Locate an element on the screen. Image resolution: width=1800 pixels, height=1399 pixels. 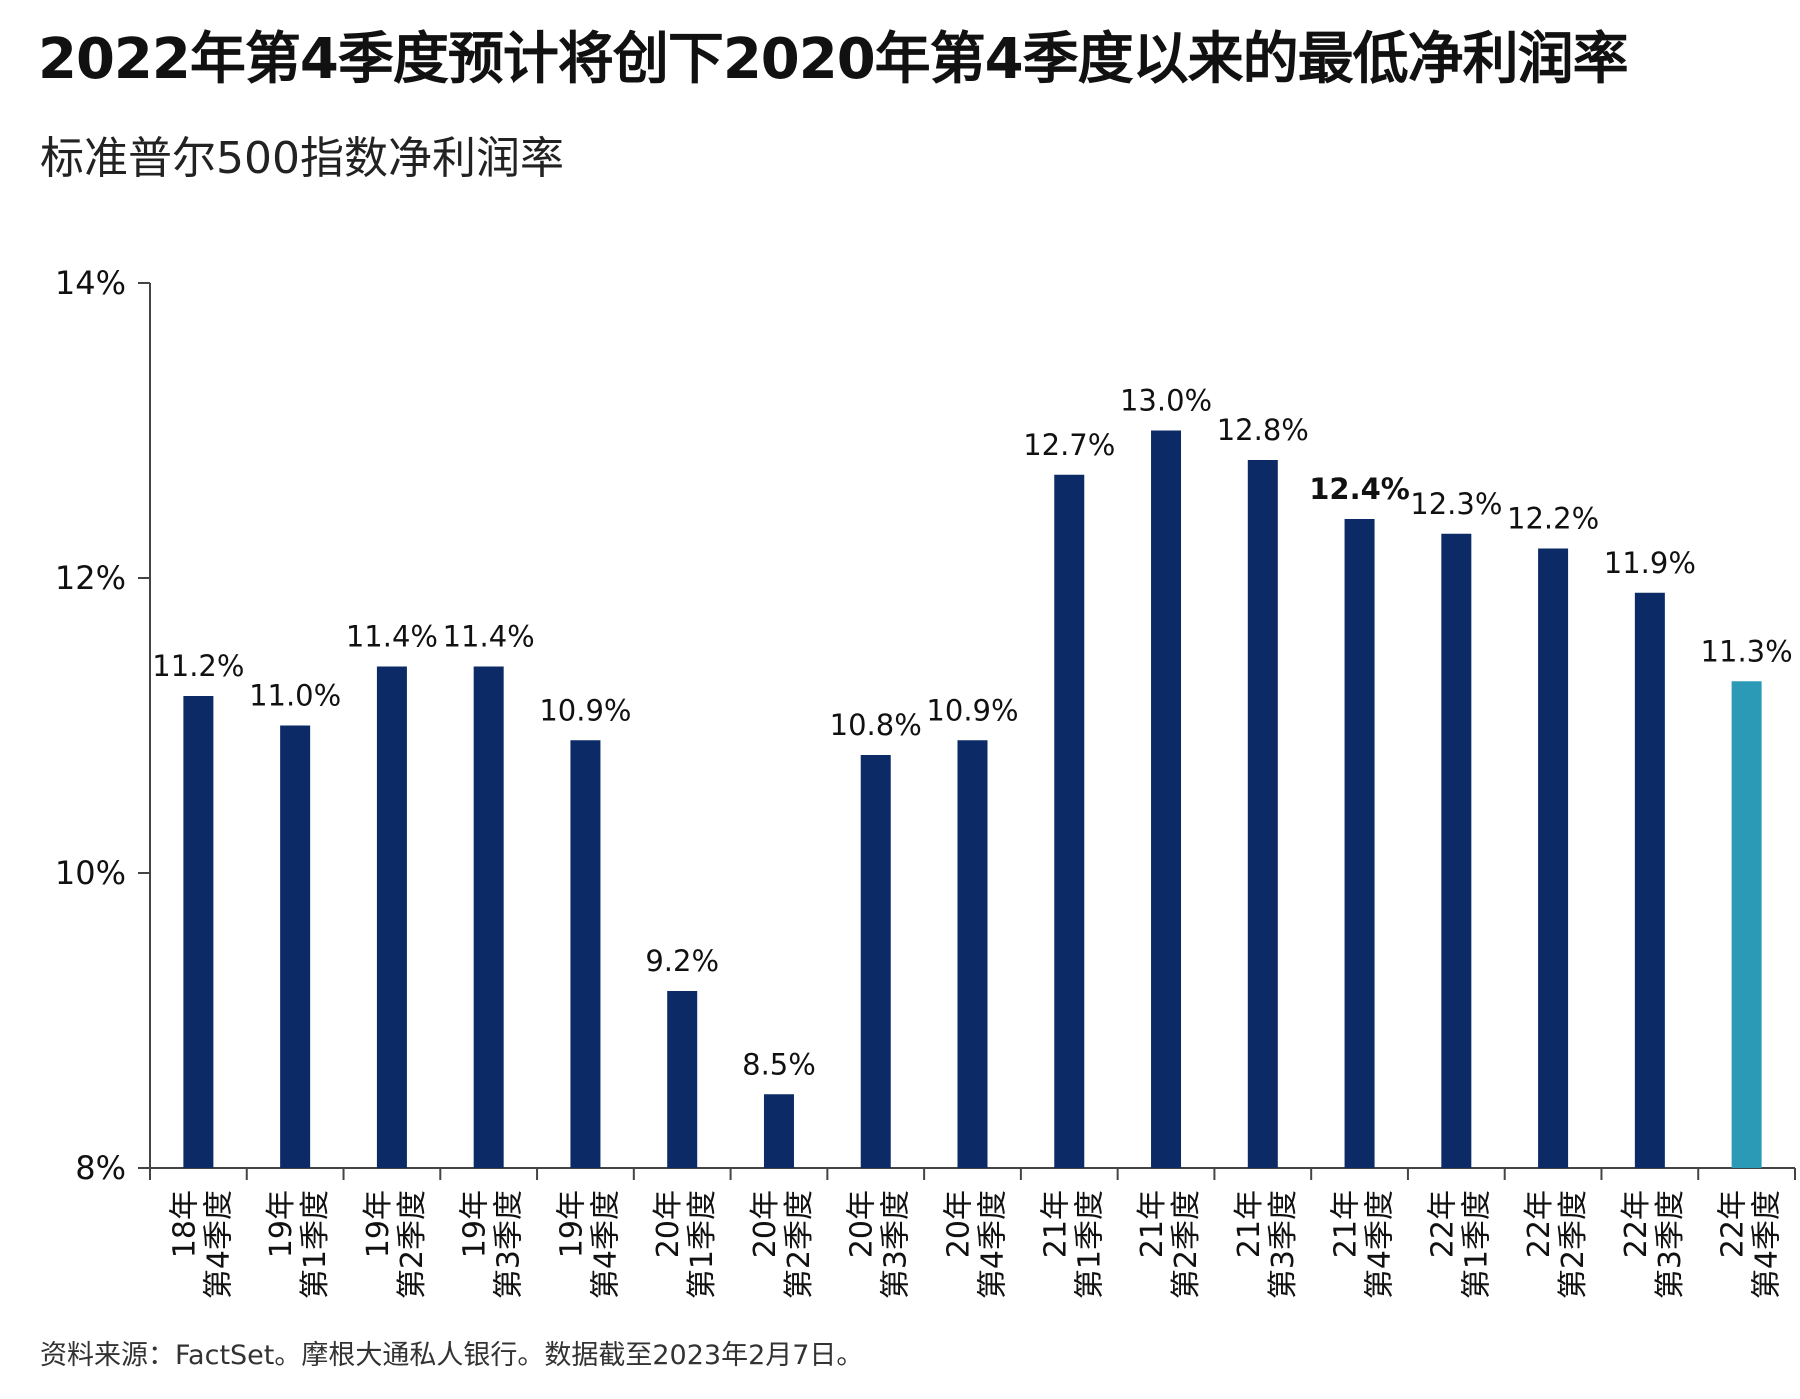
data-label: 11.3% is located at coordinates (1747, 651).